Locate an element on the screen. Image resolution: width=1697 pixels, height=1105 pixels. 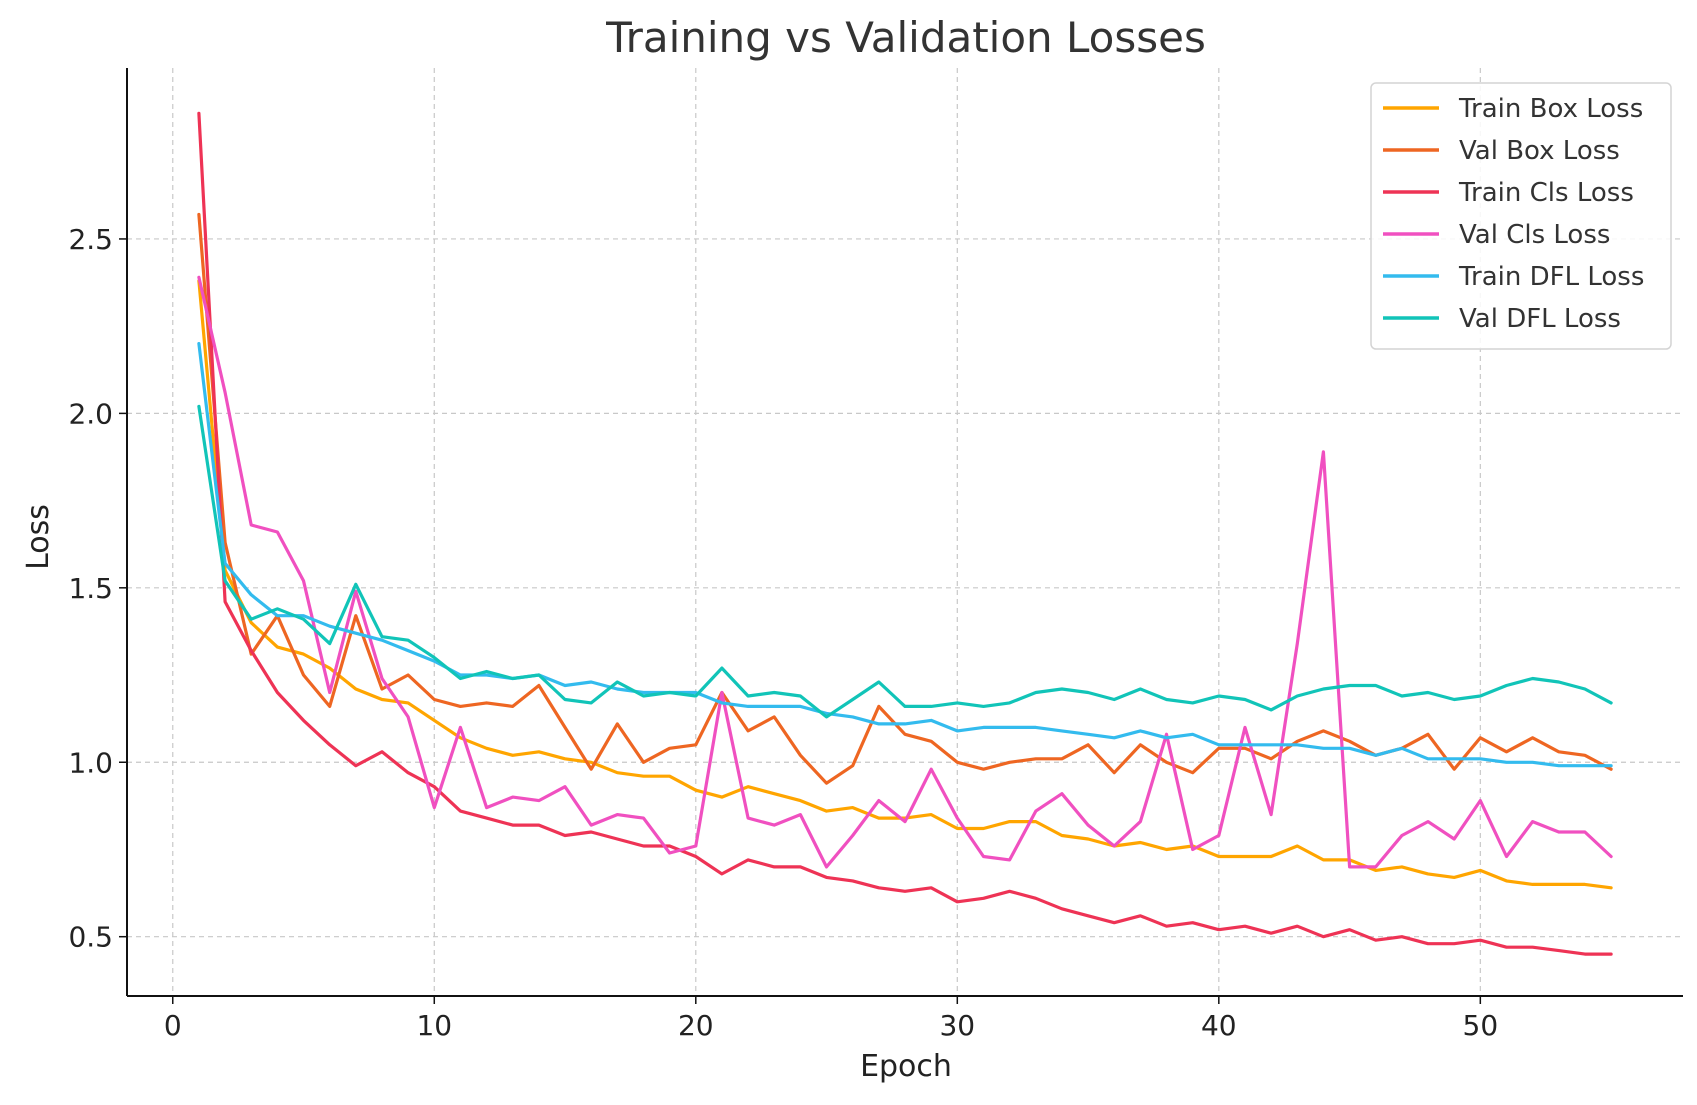
x-tick-label: 50 is located at coordinates (1481, 1025).